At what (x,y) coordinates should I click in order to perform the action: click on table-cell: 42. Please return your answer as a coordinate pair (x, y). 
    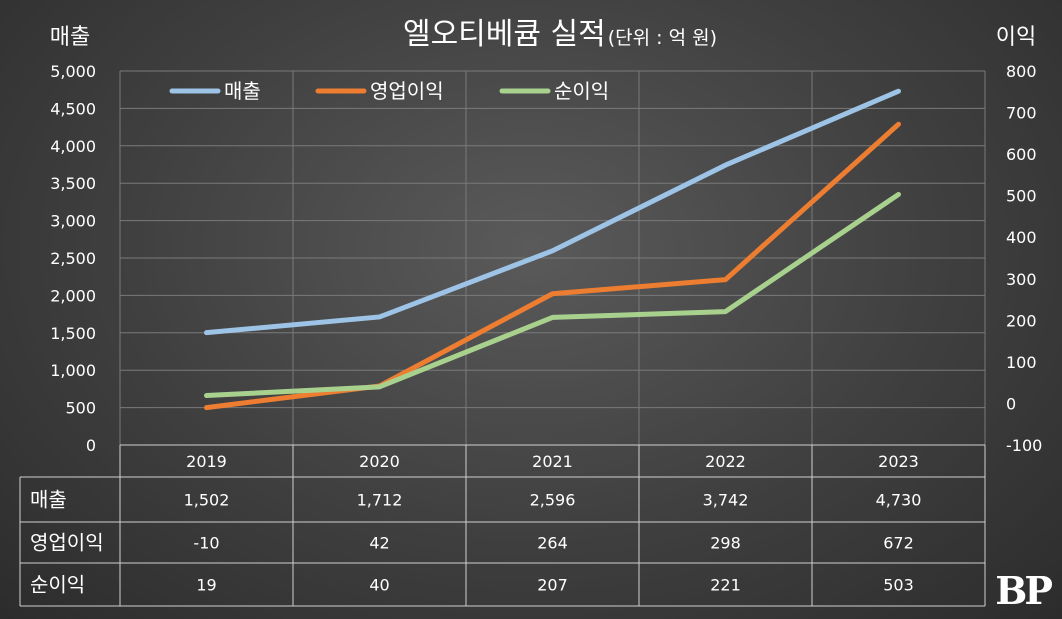
    Looking at the image, I should click on (379, 543).